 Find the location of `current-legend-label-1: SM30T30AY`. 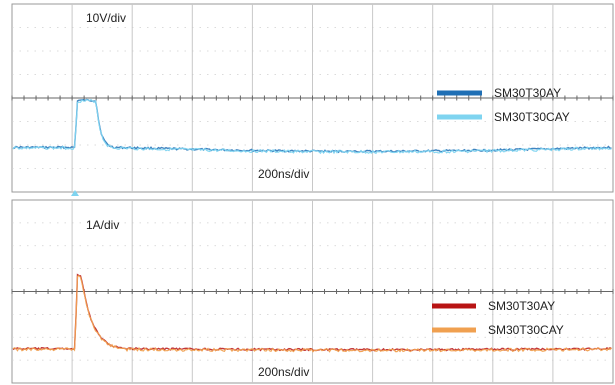

current-legend-label-1: SM30T30AY is located at coordinates (521, 306).